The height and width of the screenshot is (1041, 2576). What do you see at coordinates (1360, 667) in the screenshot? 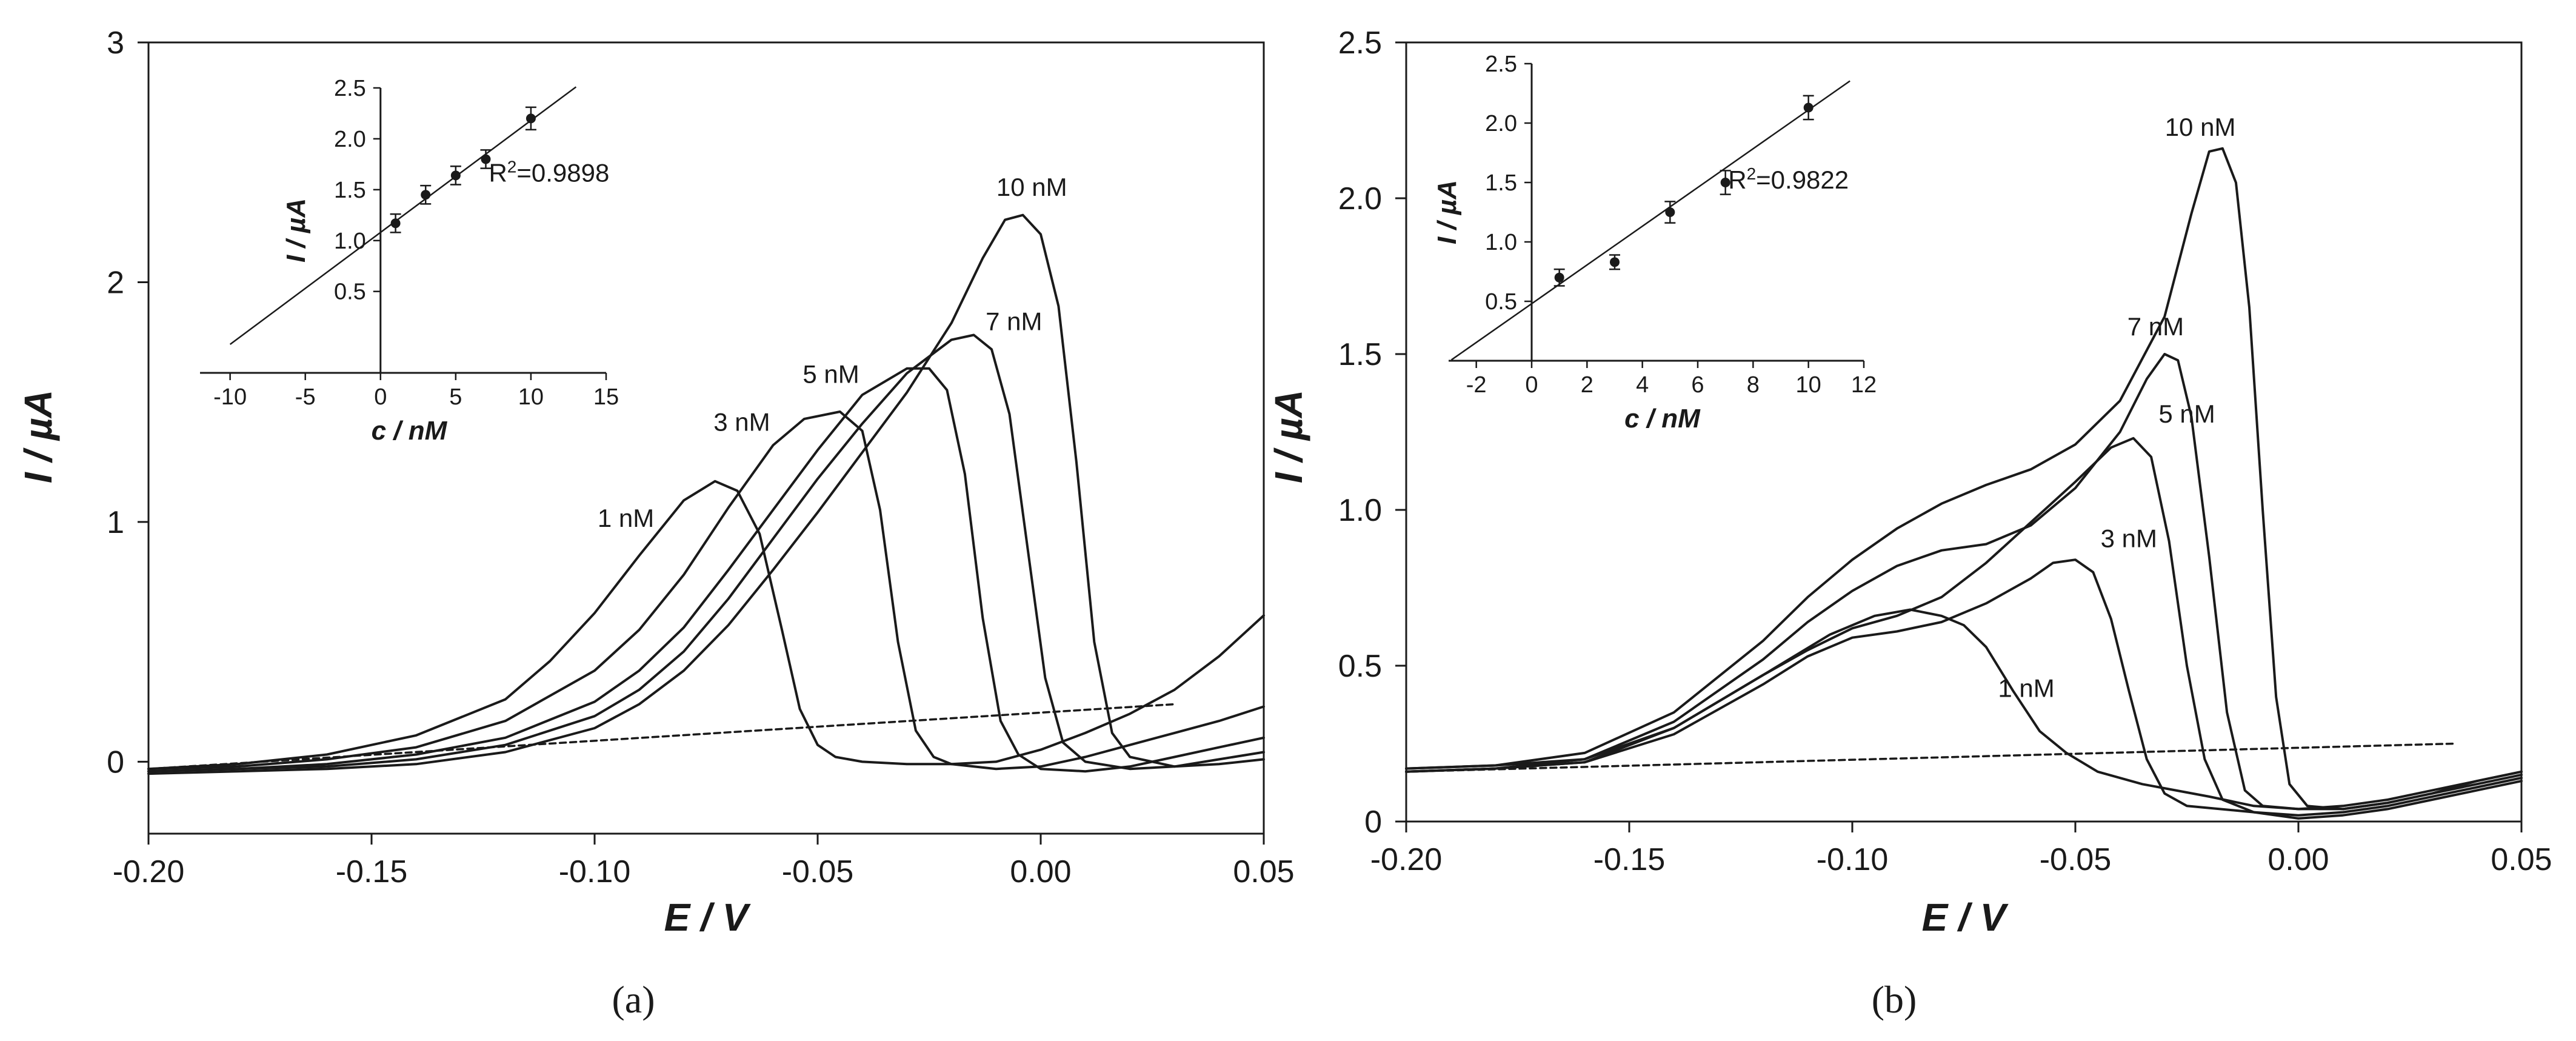
I see `y-tick-label: 0.5` at bounding box center [1360, 667].